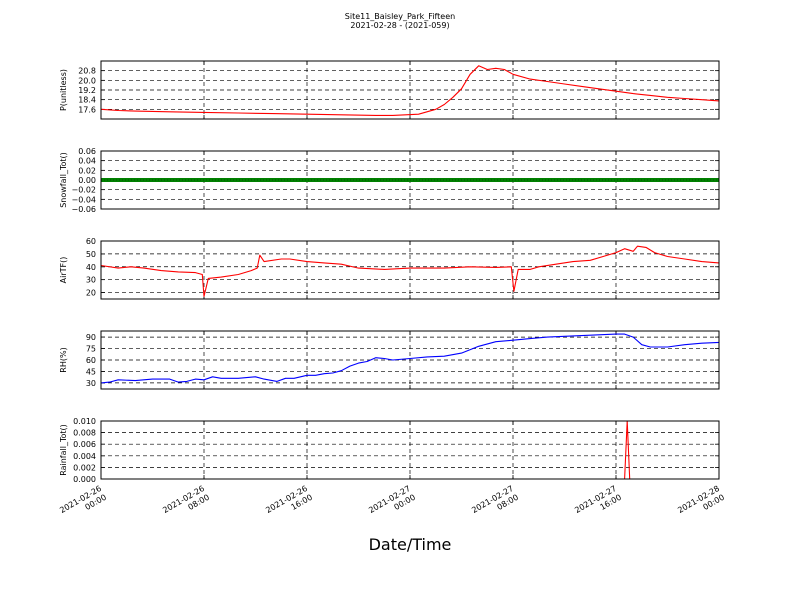 This screenshot has height=600, width=800. Describe the element at coordinates (87, 100) in the screenshot. I see `y-tick-label: 18.4` at that location.